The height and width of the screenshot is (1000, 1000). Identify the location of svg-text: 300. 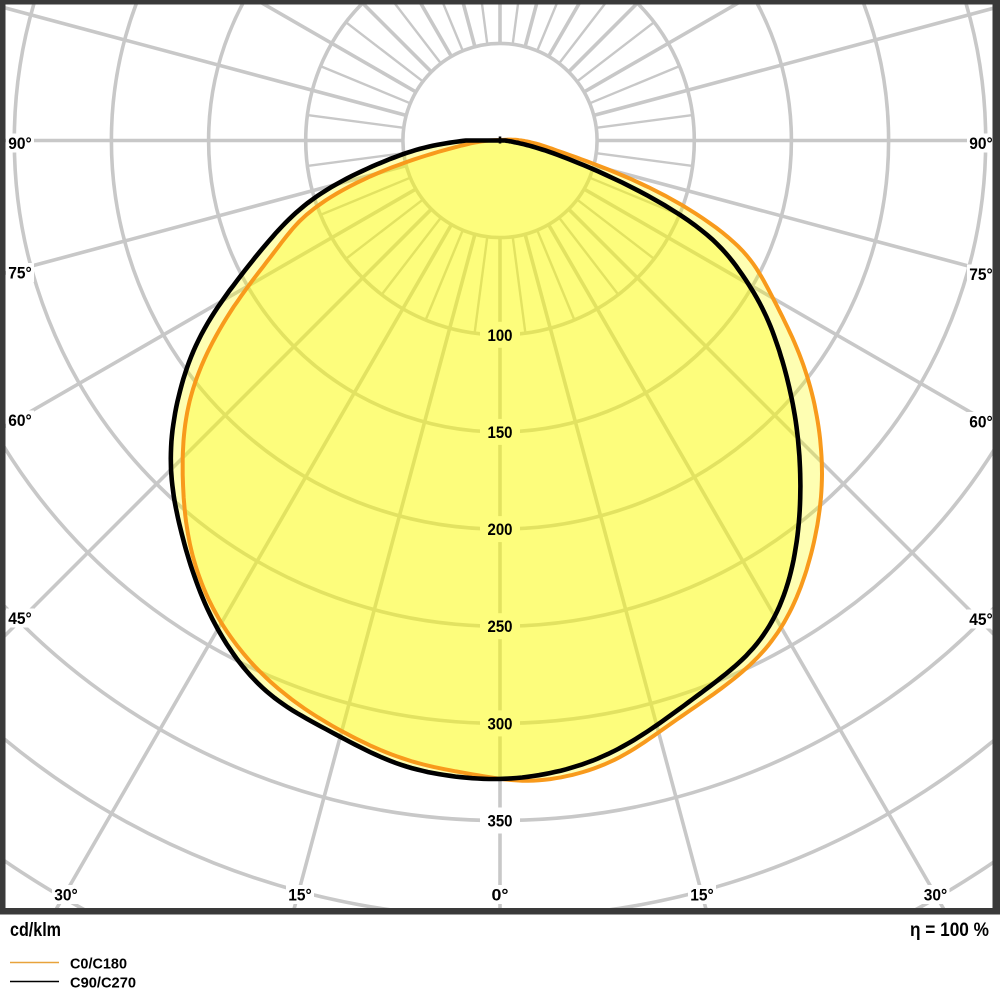
(500, 723).